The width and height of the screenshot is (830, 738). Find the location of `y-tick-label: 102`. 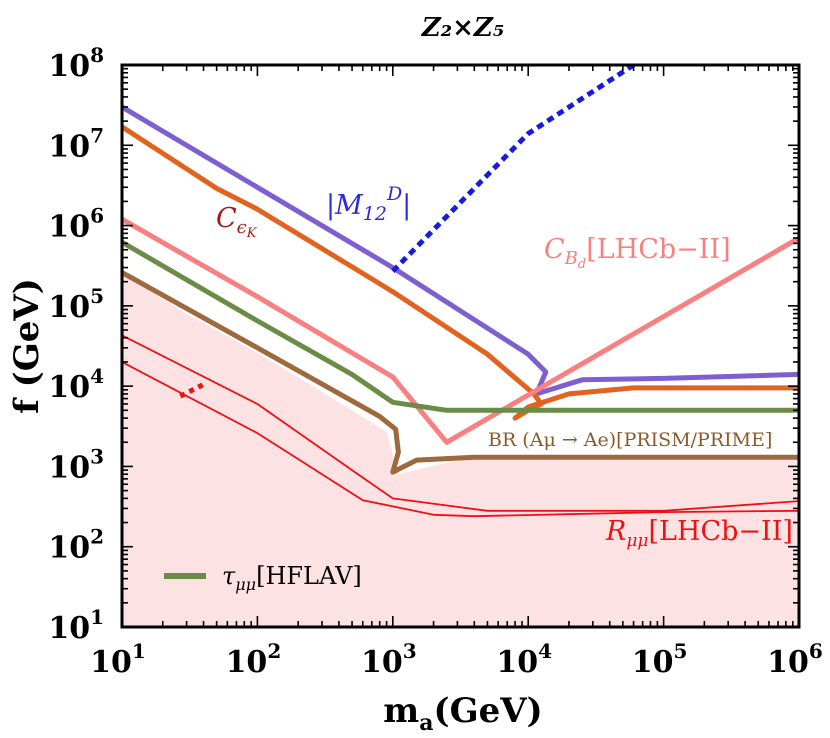

y-tick-label: 102 is located at coordinates (76, 545).